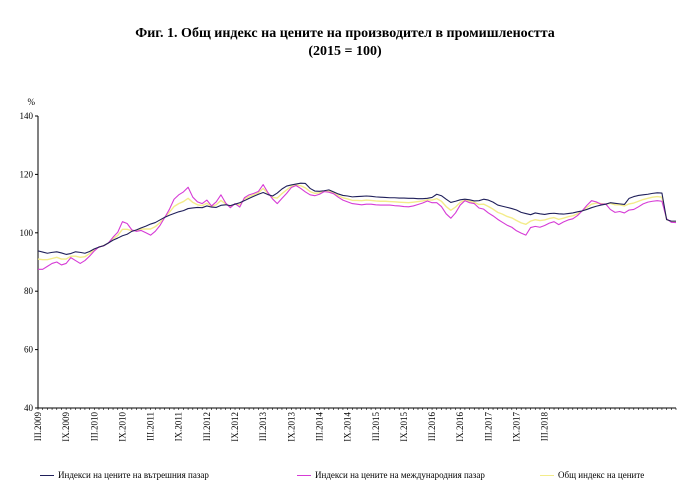 The height and width of the screenshot is (493, 690). Describe the element at coordinates (38, 427) in the screenshot. I see `x-tick-label: III.2009` at that location.